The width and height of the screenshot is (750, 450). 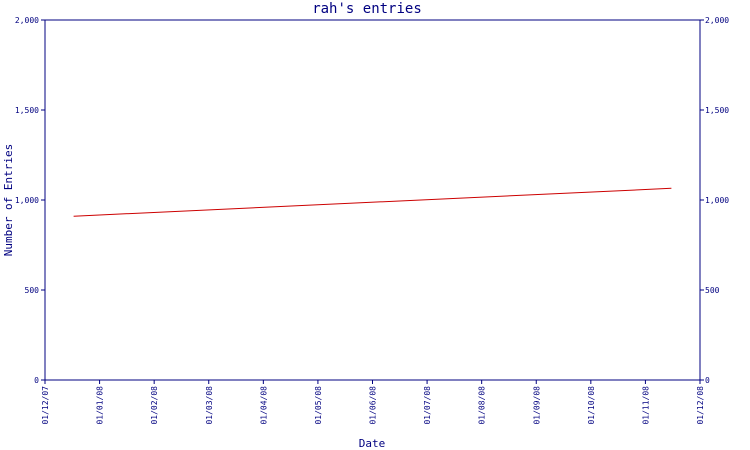 I want to click on series-layer, so click(x=372, y=202).